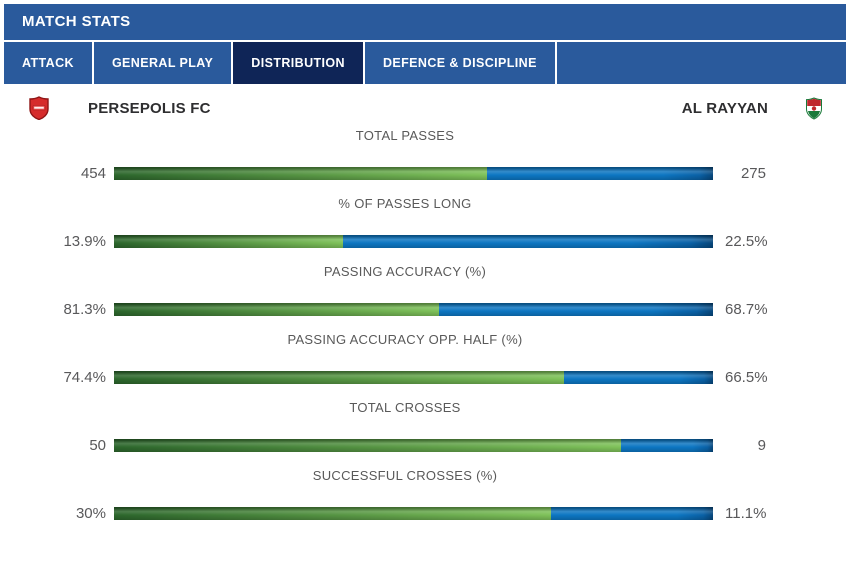 The image size is (850, 568). Describe the element at coordinates (405, 407) in the screenshot. I see `stat-label: TOTAL CROSSES` at that location.